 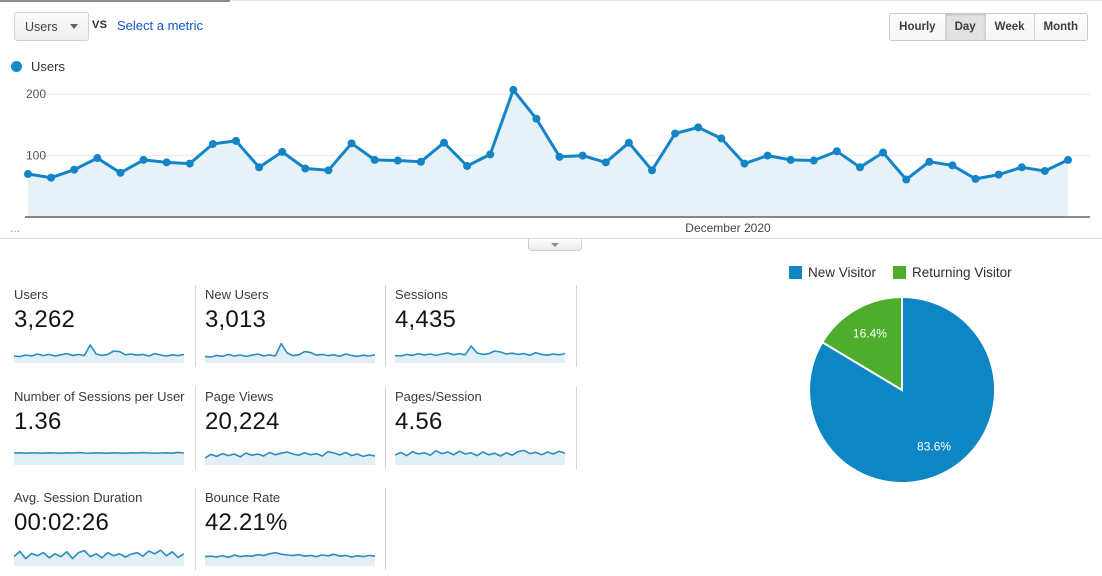 I want to click on x-axis-month-label: December 2020, so click(x=728, y=228).